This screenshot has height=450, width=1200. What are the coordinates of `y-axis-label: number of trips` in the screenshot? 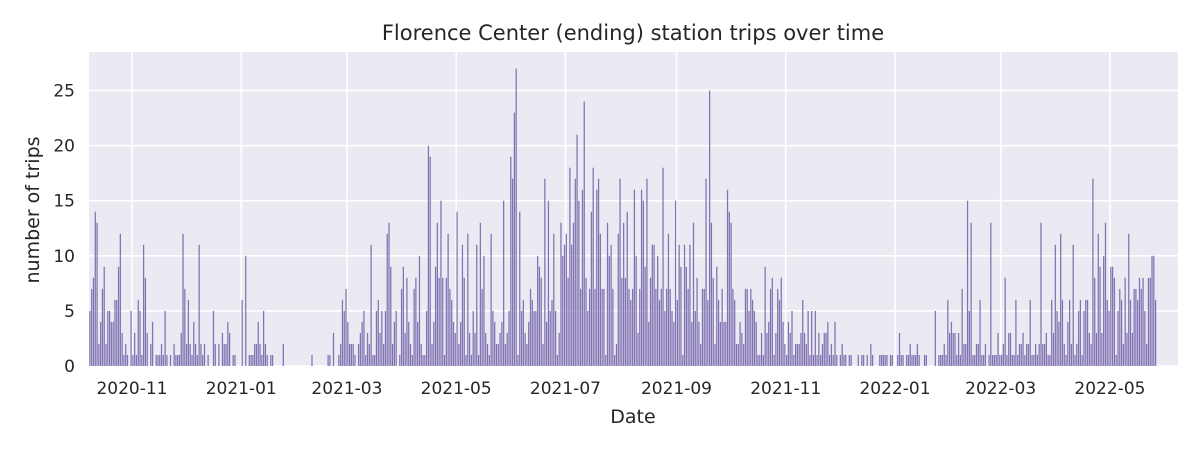 It's located at (33, 209).